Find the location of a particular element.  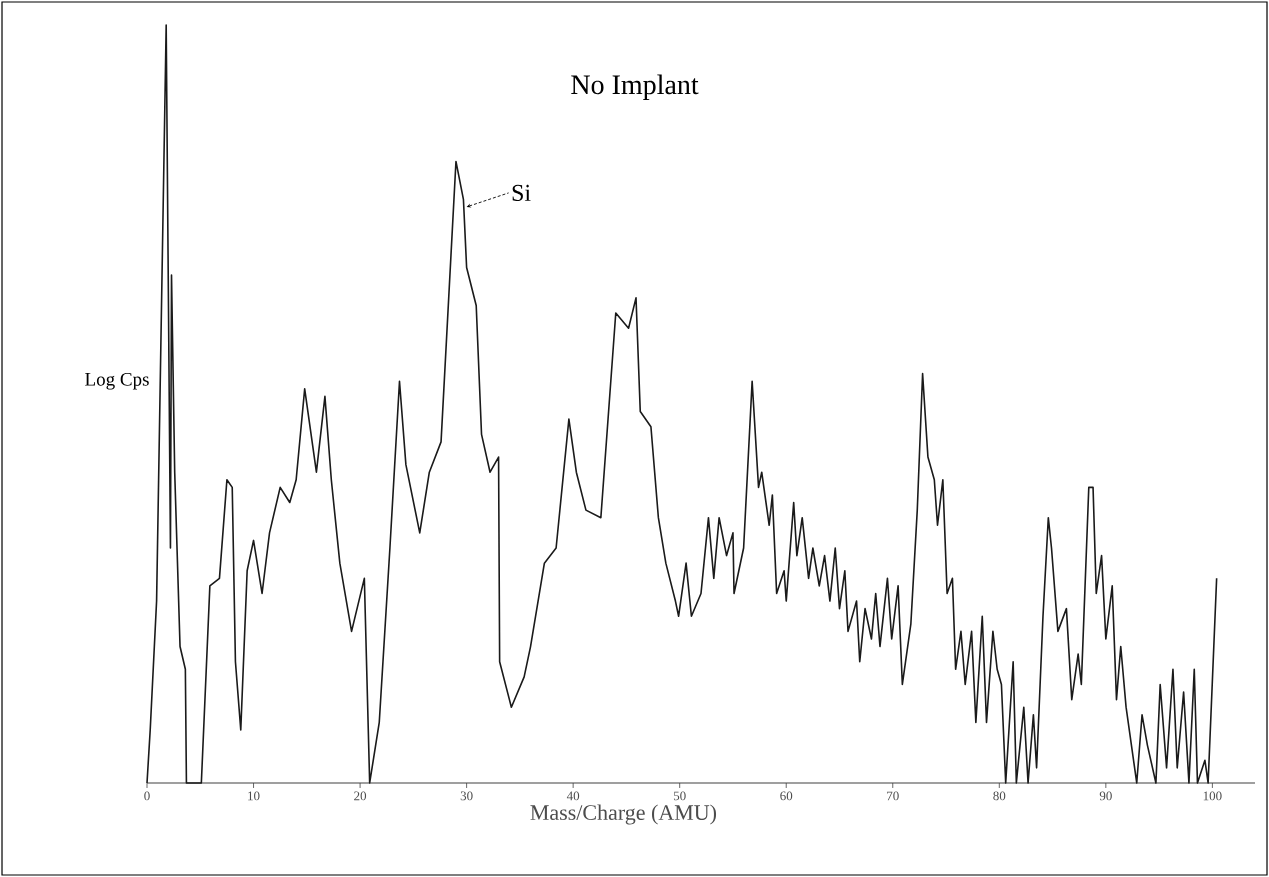

x-tick-label: 20 is located at coordinates (360, 796).